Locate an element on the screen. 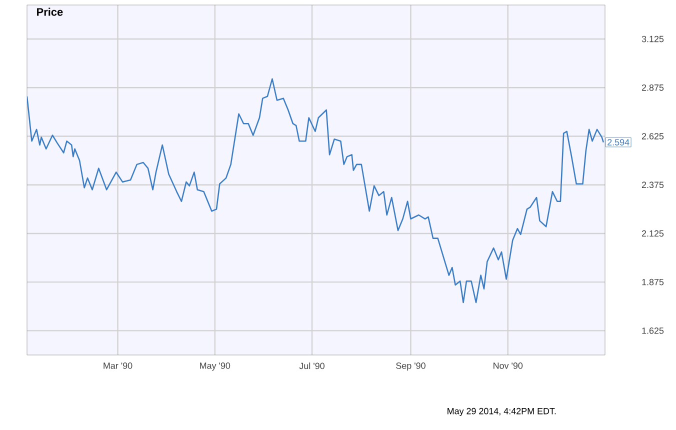 The height and width of the screenshot is (430, 676). annotation: 2.594 is located at coordinates (619, 142).